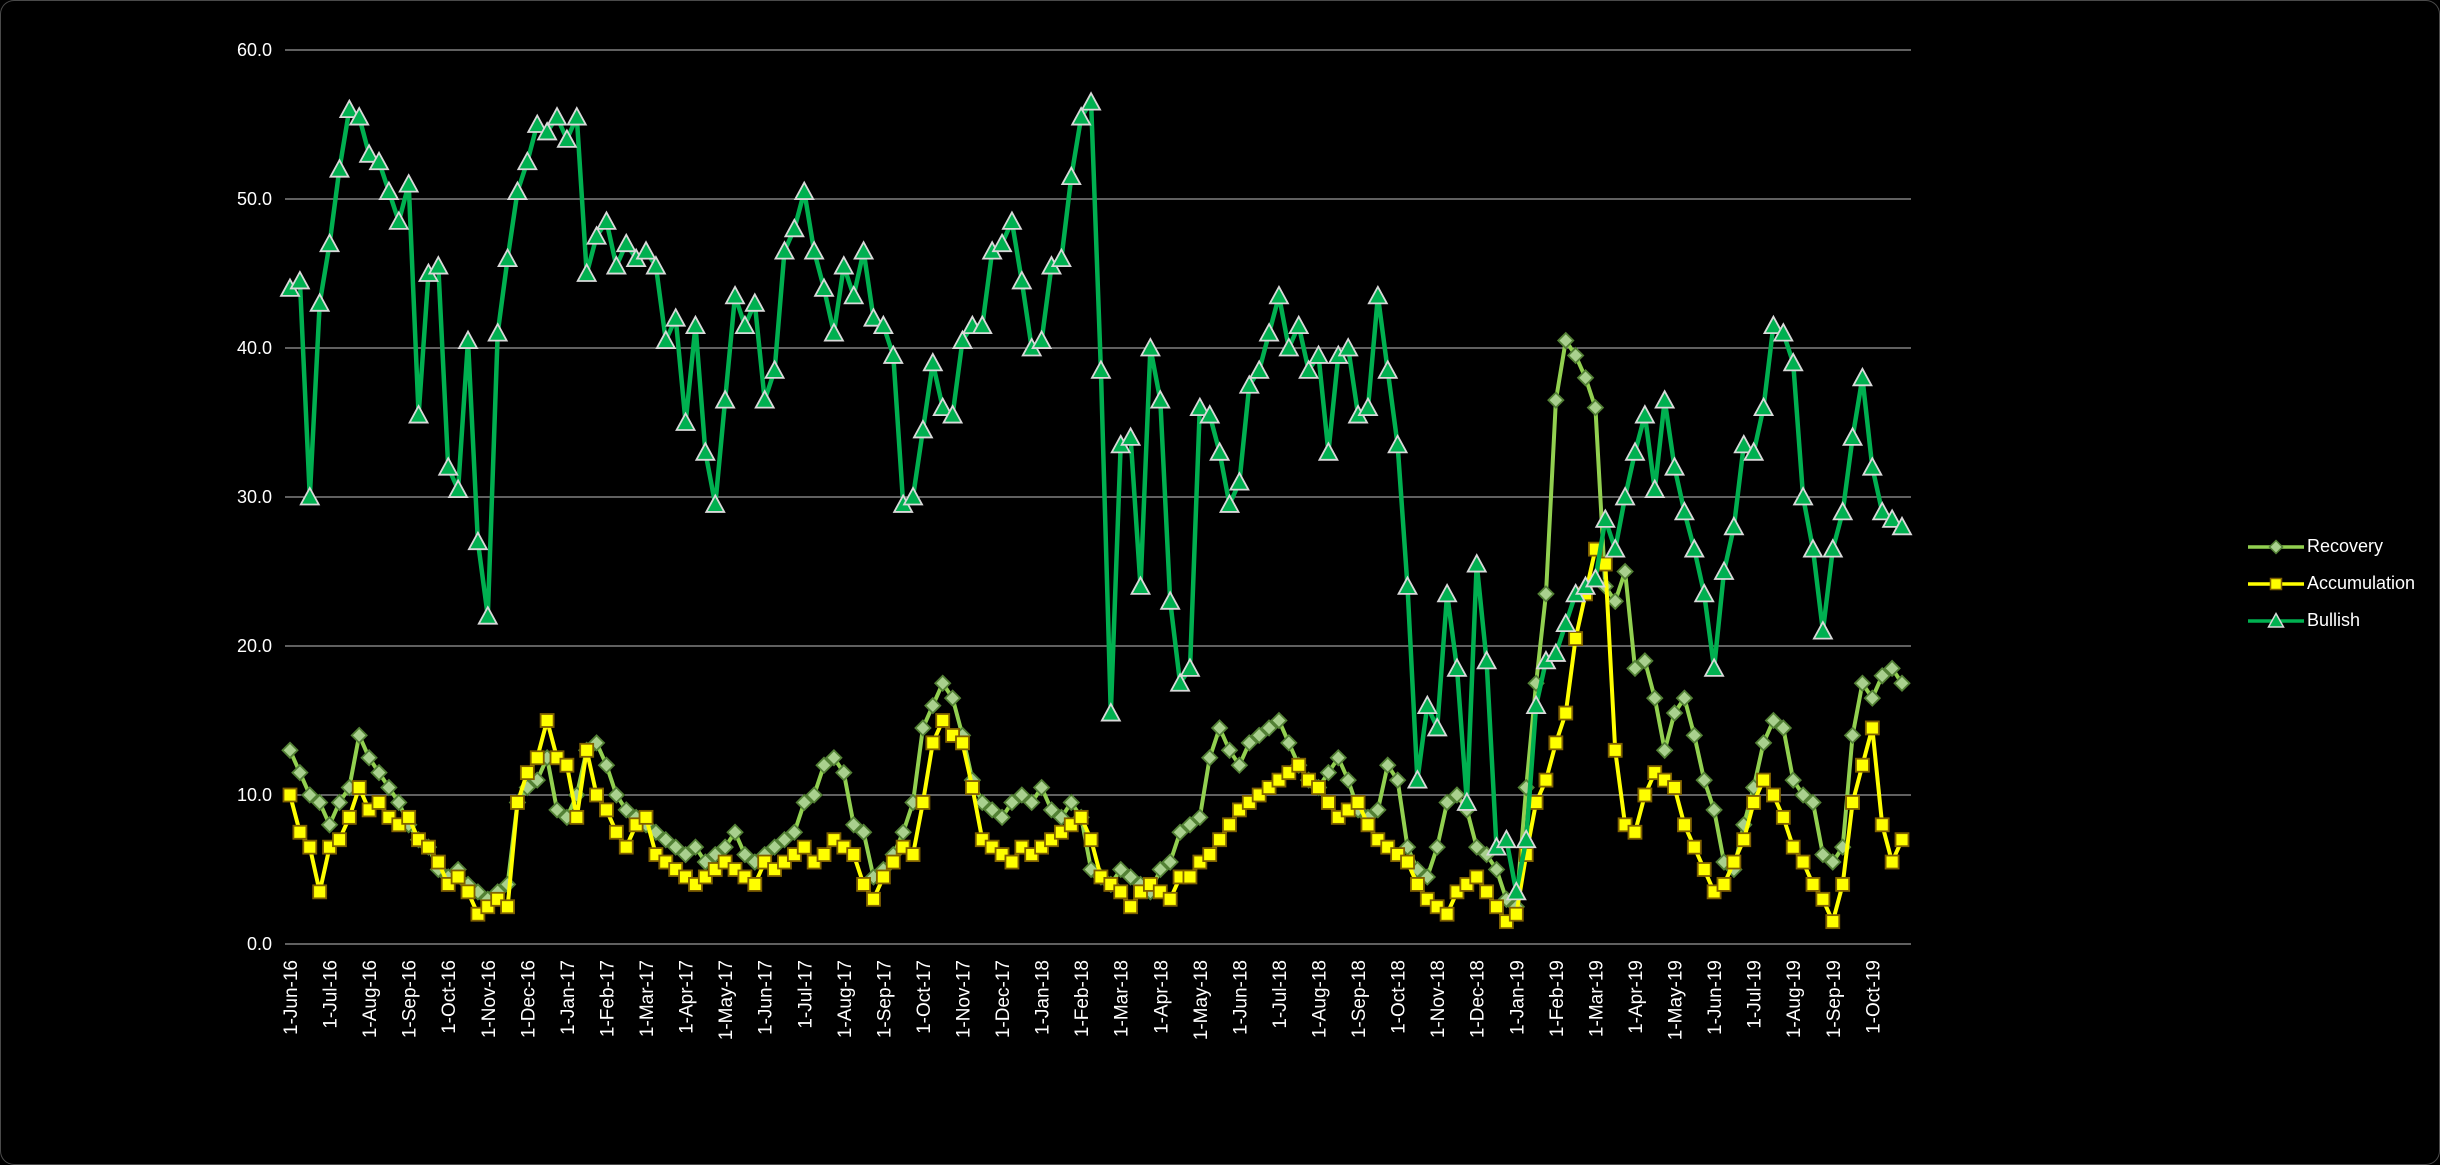 The width and height of the screenshot is (2440, 1165). What do you see at coordinates (1161, 997) in the screenshot?
I see `x-axis-tick-label: 1-Apr-18` at bounding box center [1161, 997].